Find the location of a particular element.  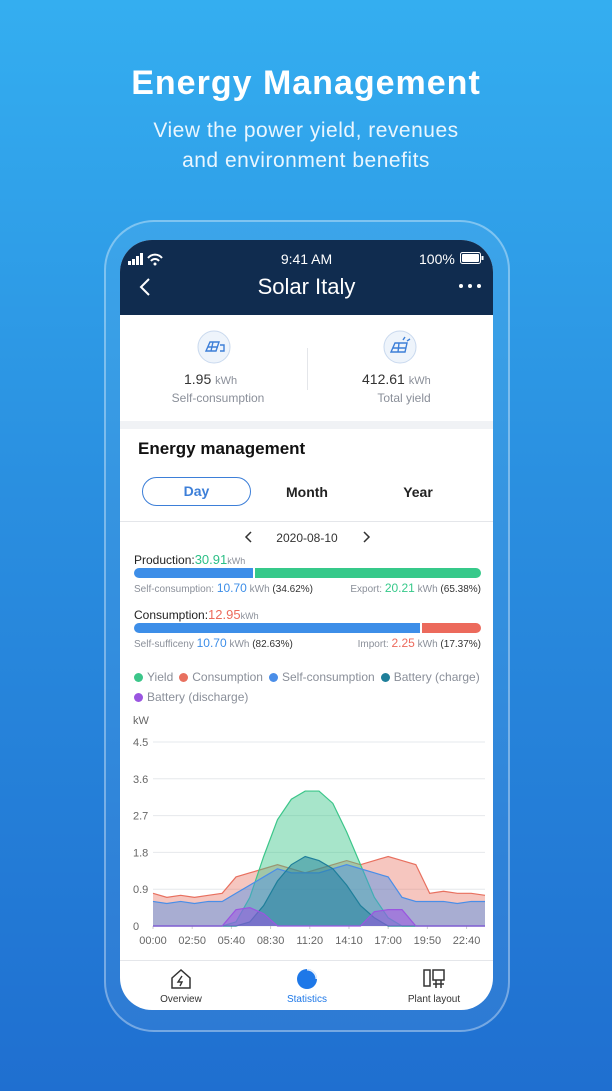

legend-item: Self-consumption is located at coordinates (321, 677).